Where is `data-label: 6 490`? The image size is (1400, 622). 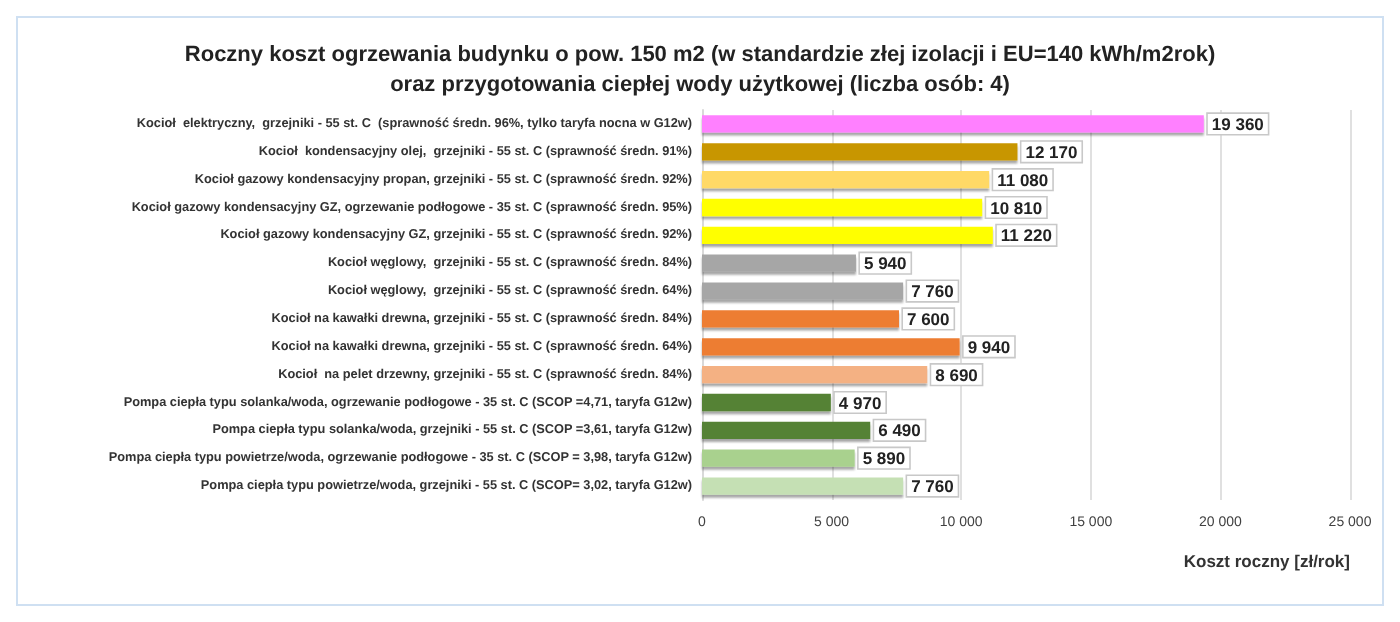
data-label: 6 490 is located at coordinates (900, 430).